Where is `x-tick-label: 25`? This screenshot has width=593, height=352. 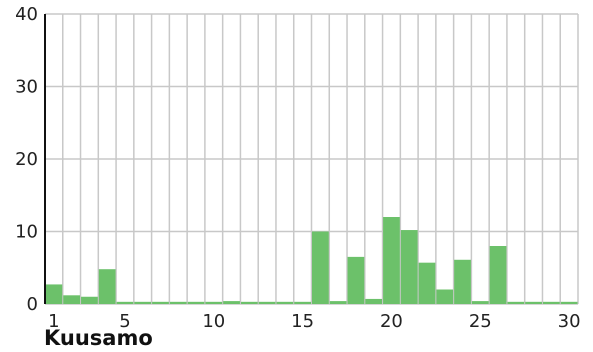 x-tick-label: 25 is located at coordinates (480, 321).